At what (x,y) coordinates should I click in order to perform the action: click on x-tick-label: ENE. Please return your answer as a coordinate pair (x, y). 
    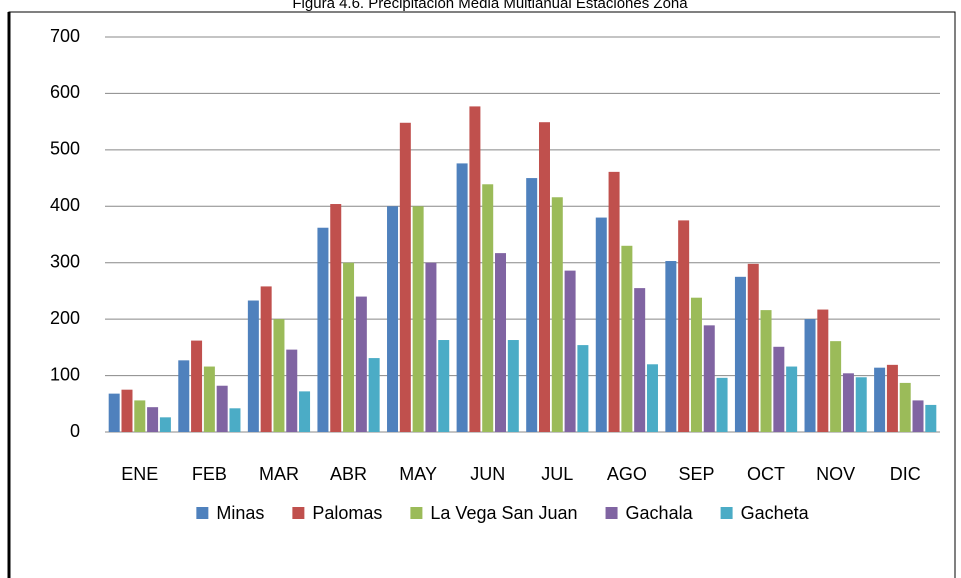
    Looking at the image, I should click on (139, 474).